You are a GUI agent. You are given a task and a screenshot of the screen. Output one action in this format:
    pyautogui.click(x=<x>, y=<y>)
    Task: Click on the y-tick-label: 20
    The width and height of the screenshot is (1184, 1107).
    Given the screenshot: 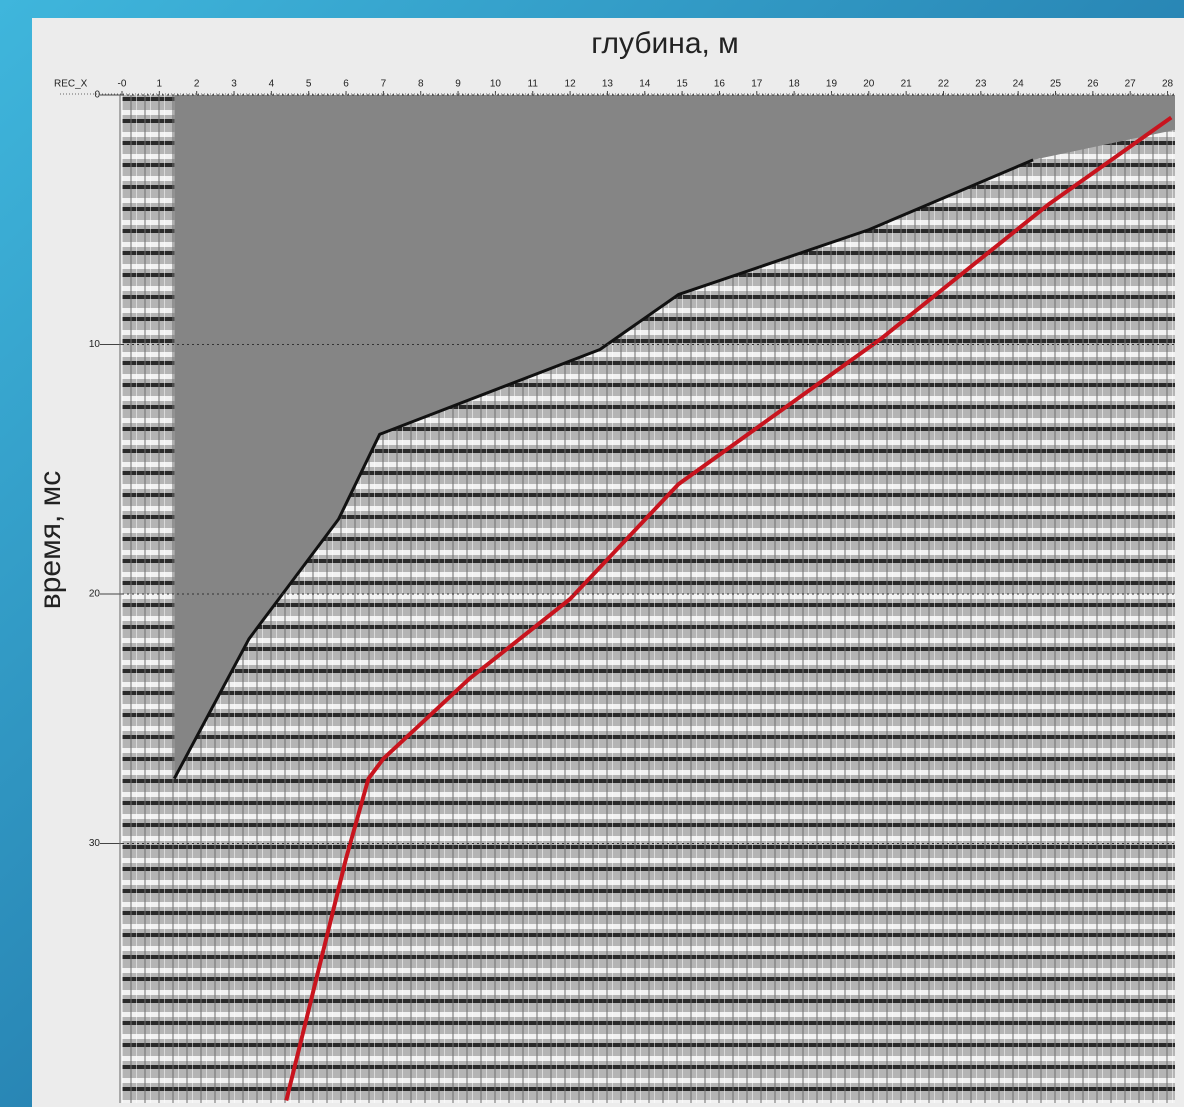 What is the action you would take?
    pyautogui.click(x=95, y=594)
    